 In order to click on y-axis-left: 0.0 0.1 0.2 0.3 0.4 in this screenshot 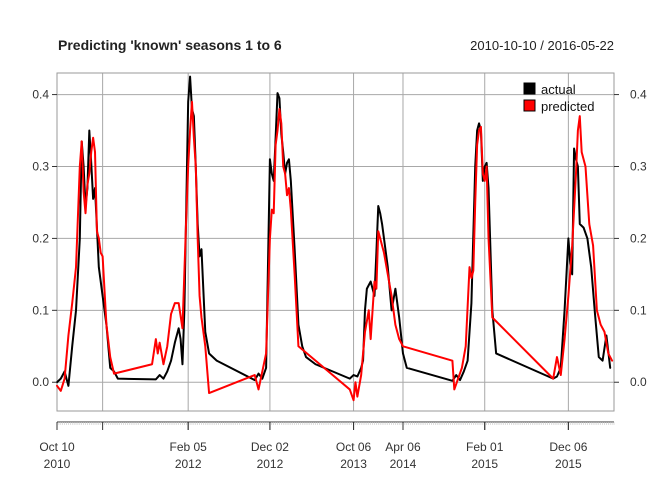, I will do `click(44, 238)`.